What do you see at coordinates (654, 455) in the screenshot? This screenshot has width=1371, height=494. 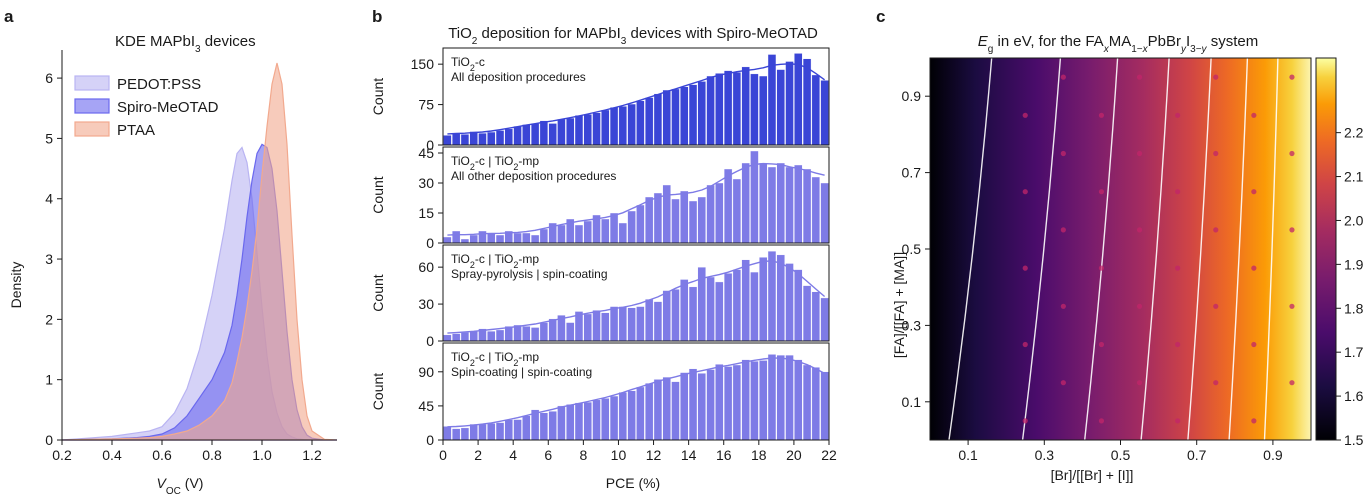 I see `panel-b-x-tick-label: 12` at bounding box center [654, 455].